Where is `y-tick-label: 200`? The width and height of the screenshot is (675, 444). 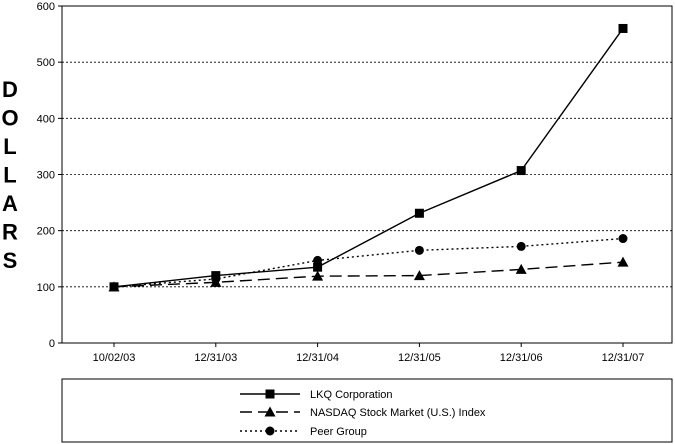
y-tick-label: 200 is located at coordinates (46, 232).